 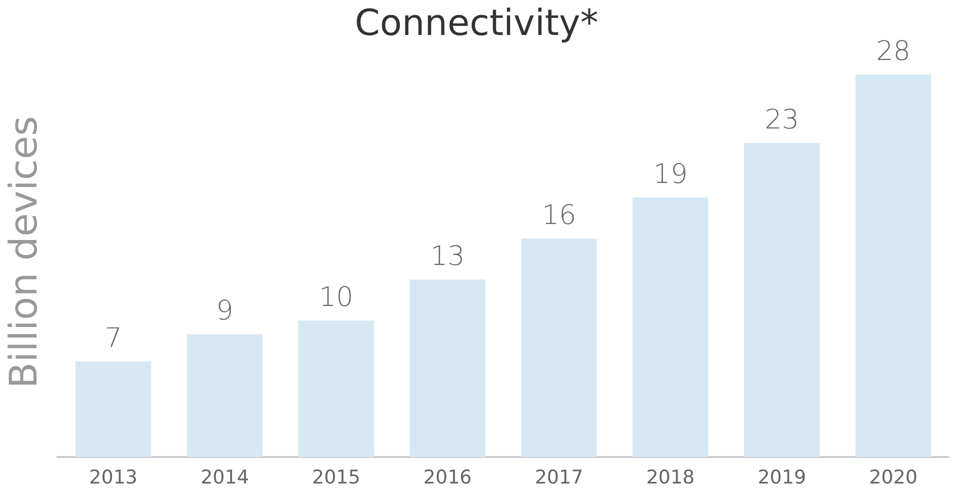 I want to click on data-label: 28, so click(x=893, y=52).